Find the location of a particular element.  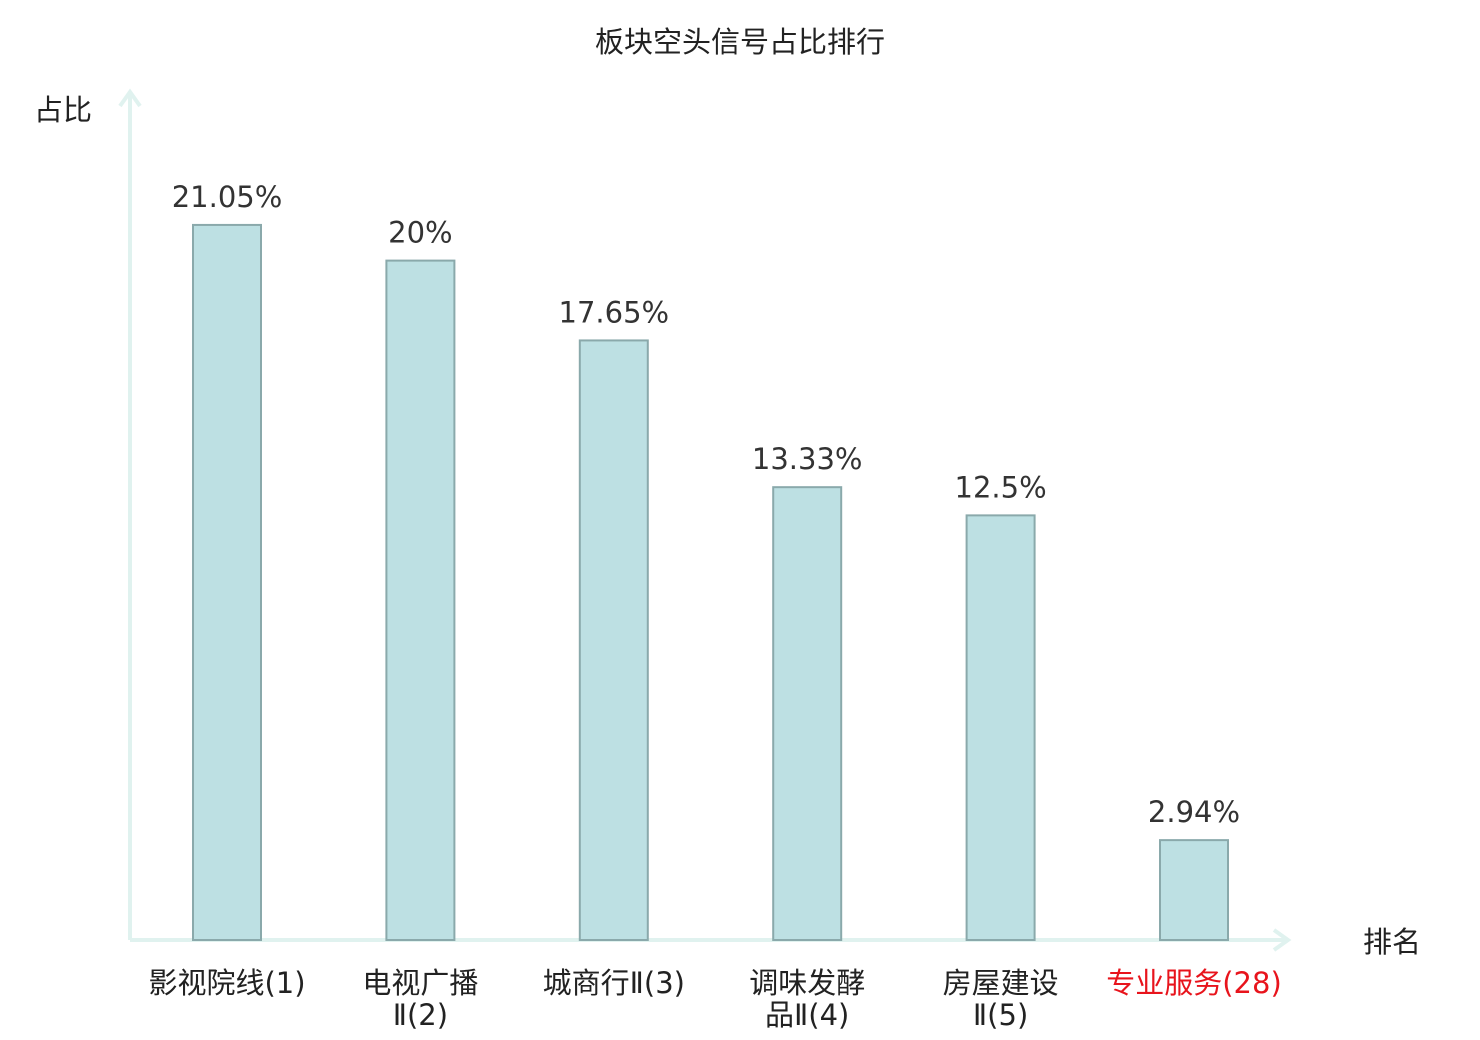

category-label-line: Ⅱ(2) is located at coordinates (420, 1015).